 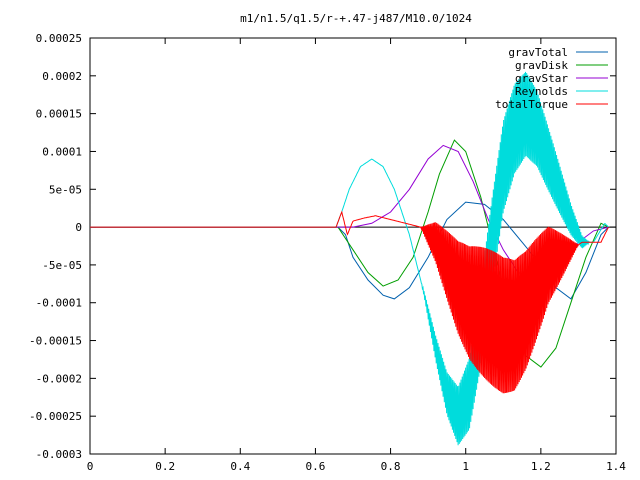 I want to click on x-tick-label: 0.4, so click(x=240, y=466).